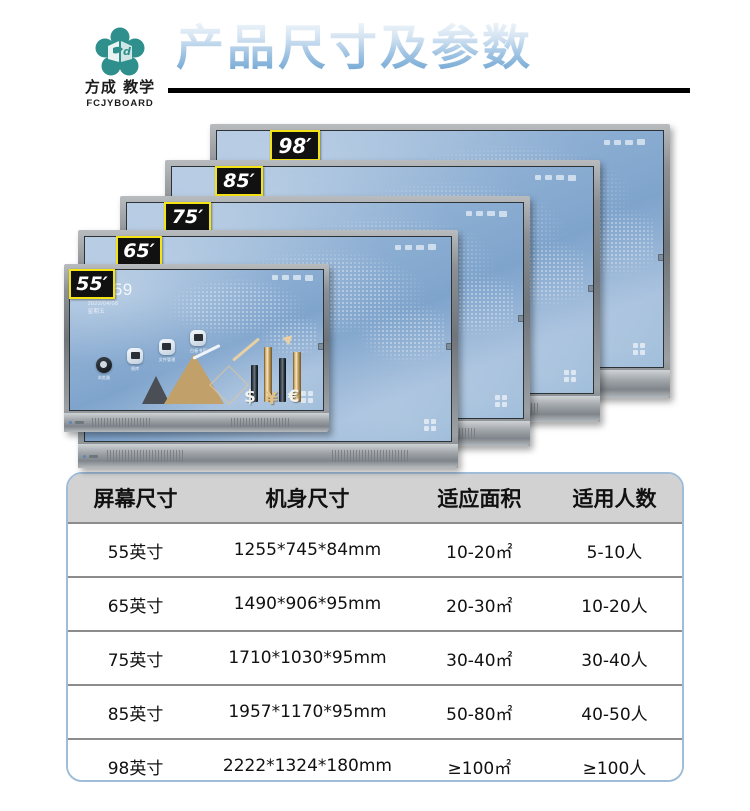  Describe the element at coordinates (193, 378) in the screenshot. I see `pyramid-large` at that location.